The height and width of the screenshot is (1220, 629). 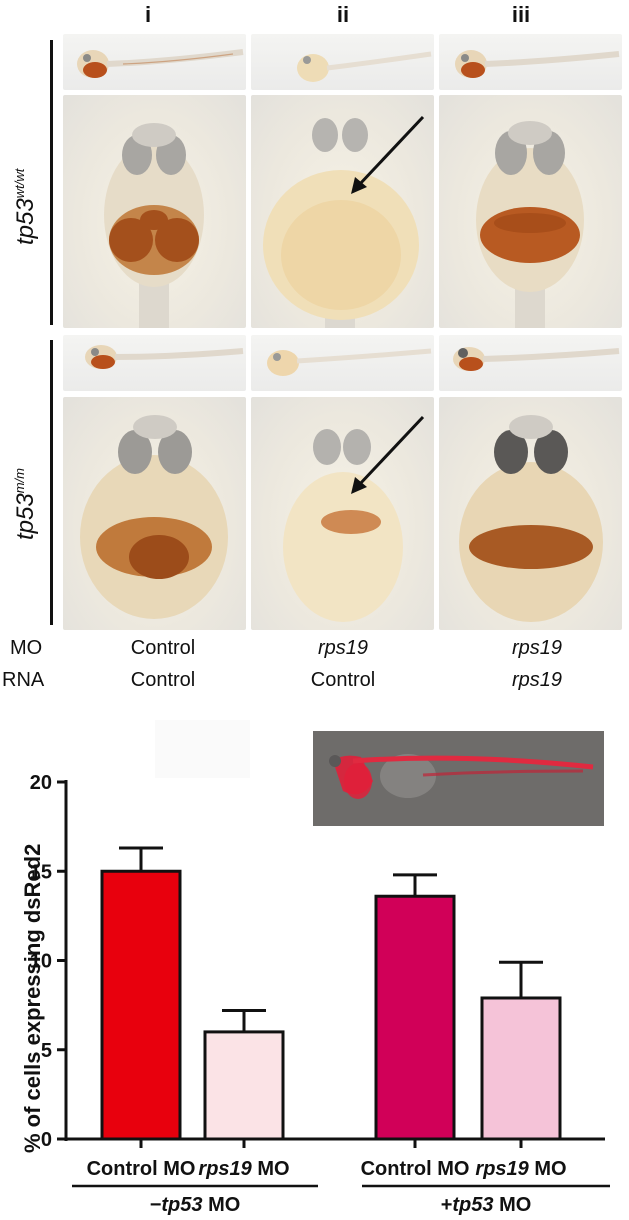 I want to click on embryo-ventral-wt-ii, so click(x=342, y=211).